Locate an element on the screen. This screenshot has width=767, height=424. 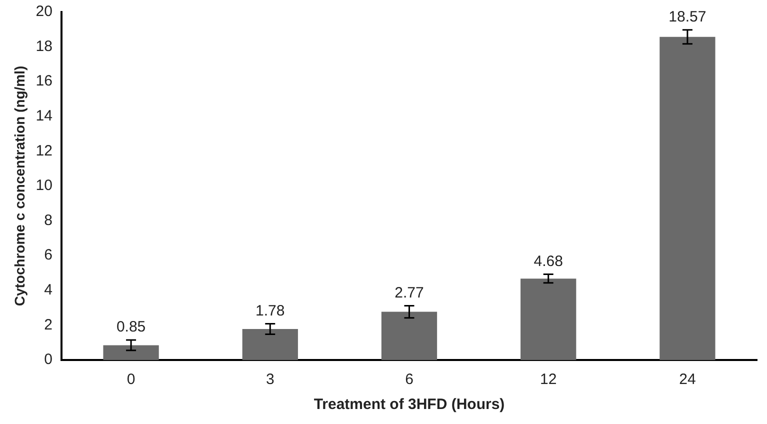
y-tick-label: 6 is located at coordinates (48, 255).